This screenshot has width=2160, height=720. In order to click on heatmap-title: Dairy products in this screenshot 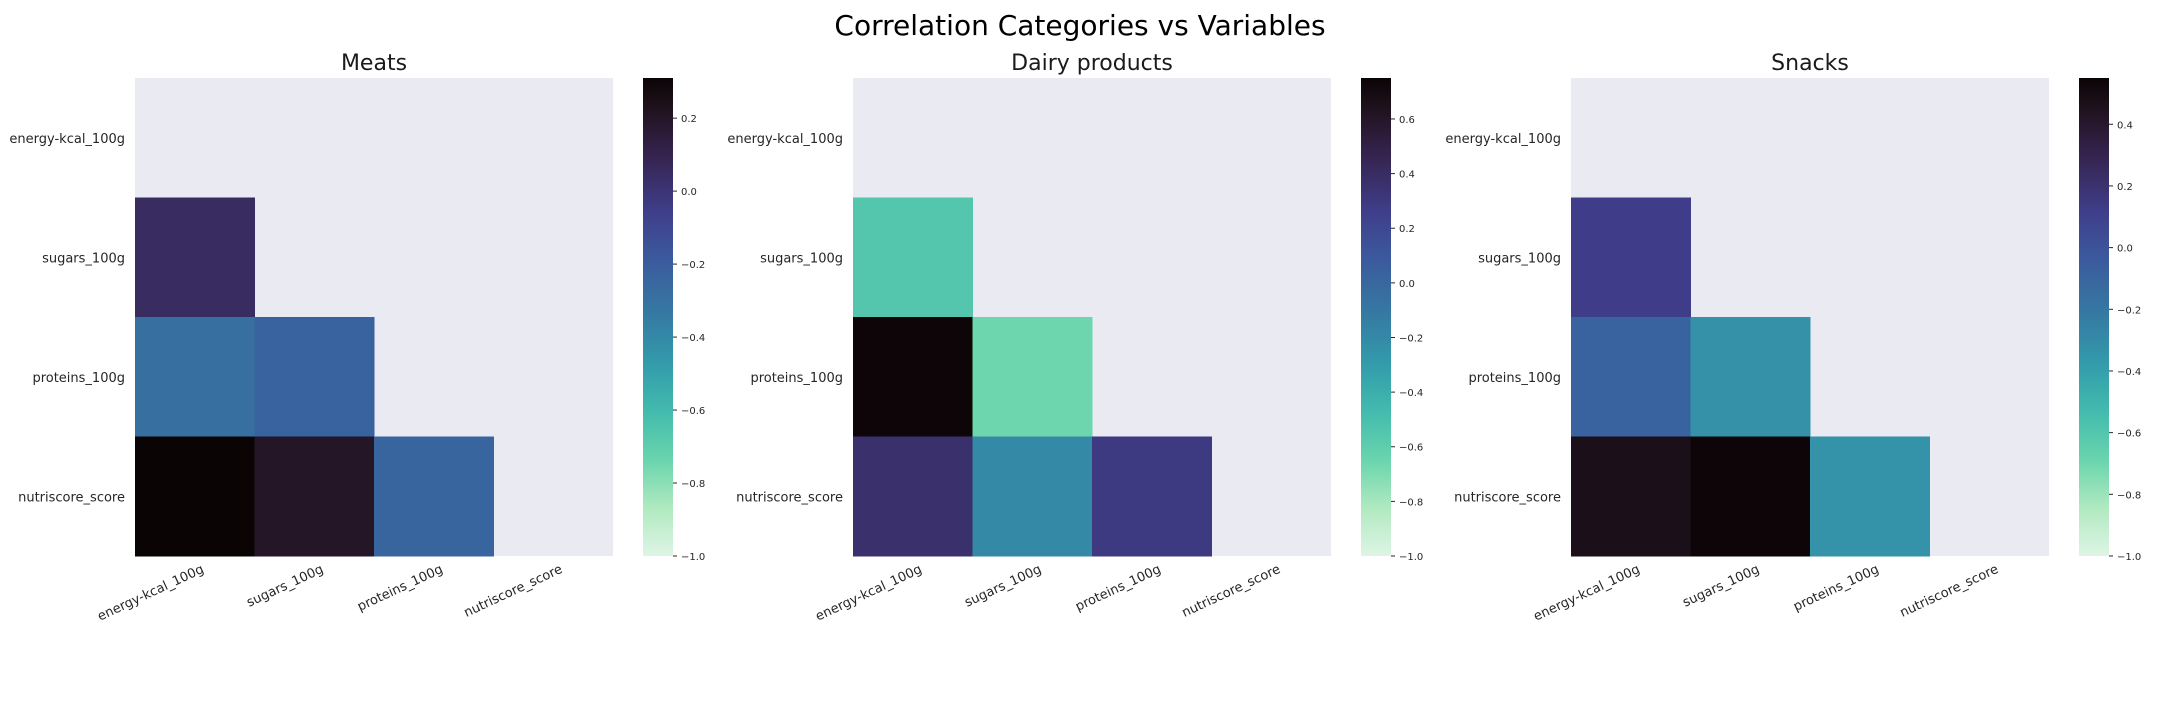, I will do `click(1092, 63)`.